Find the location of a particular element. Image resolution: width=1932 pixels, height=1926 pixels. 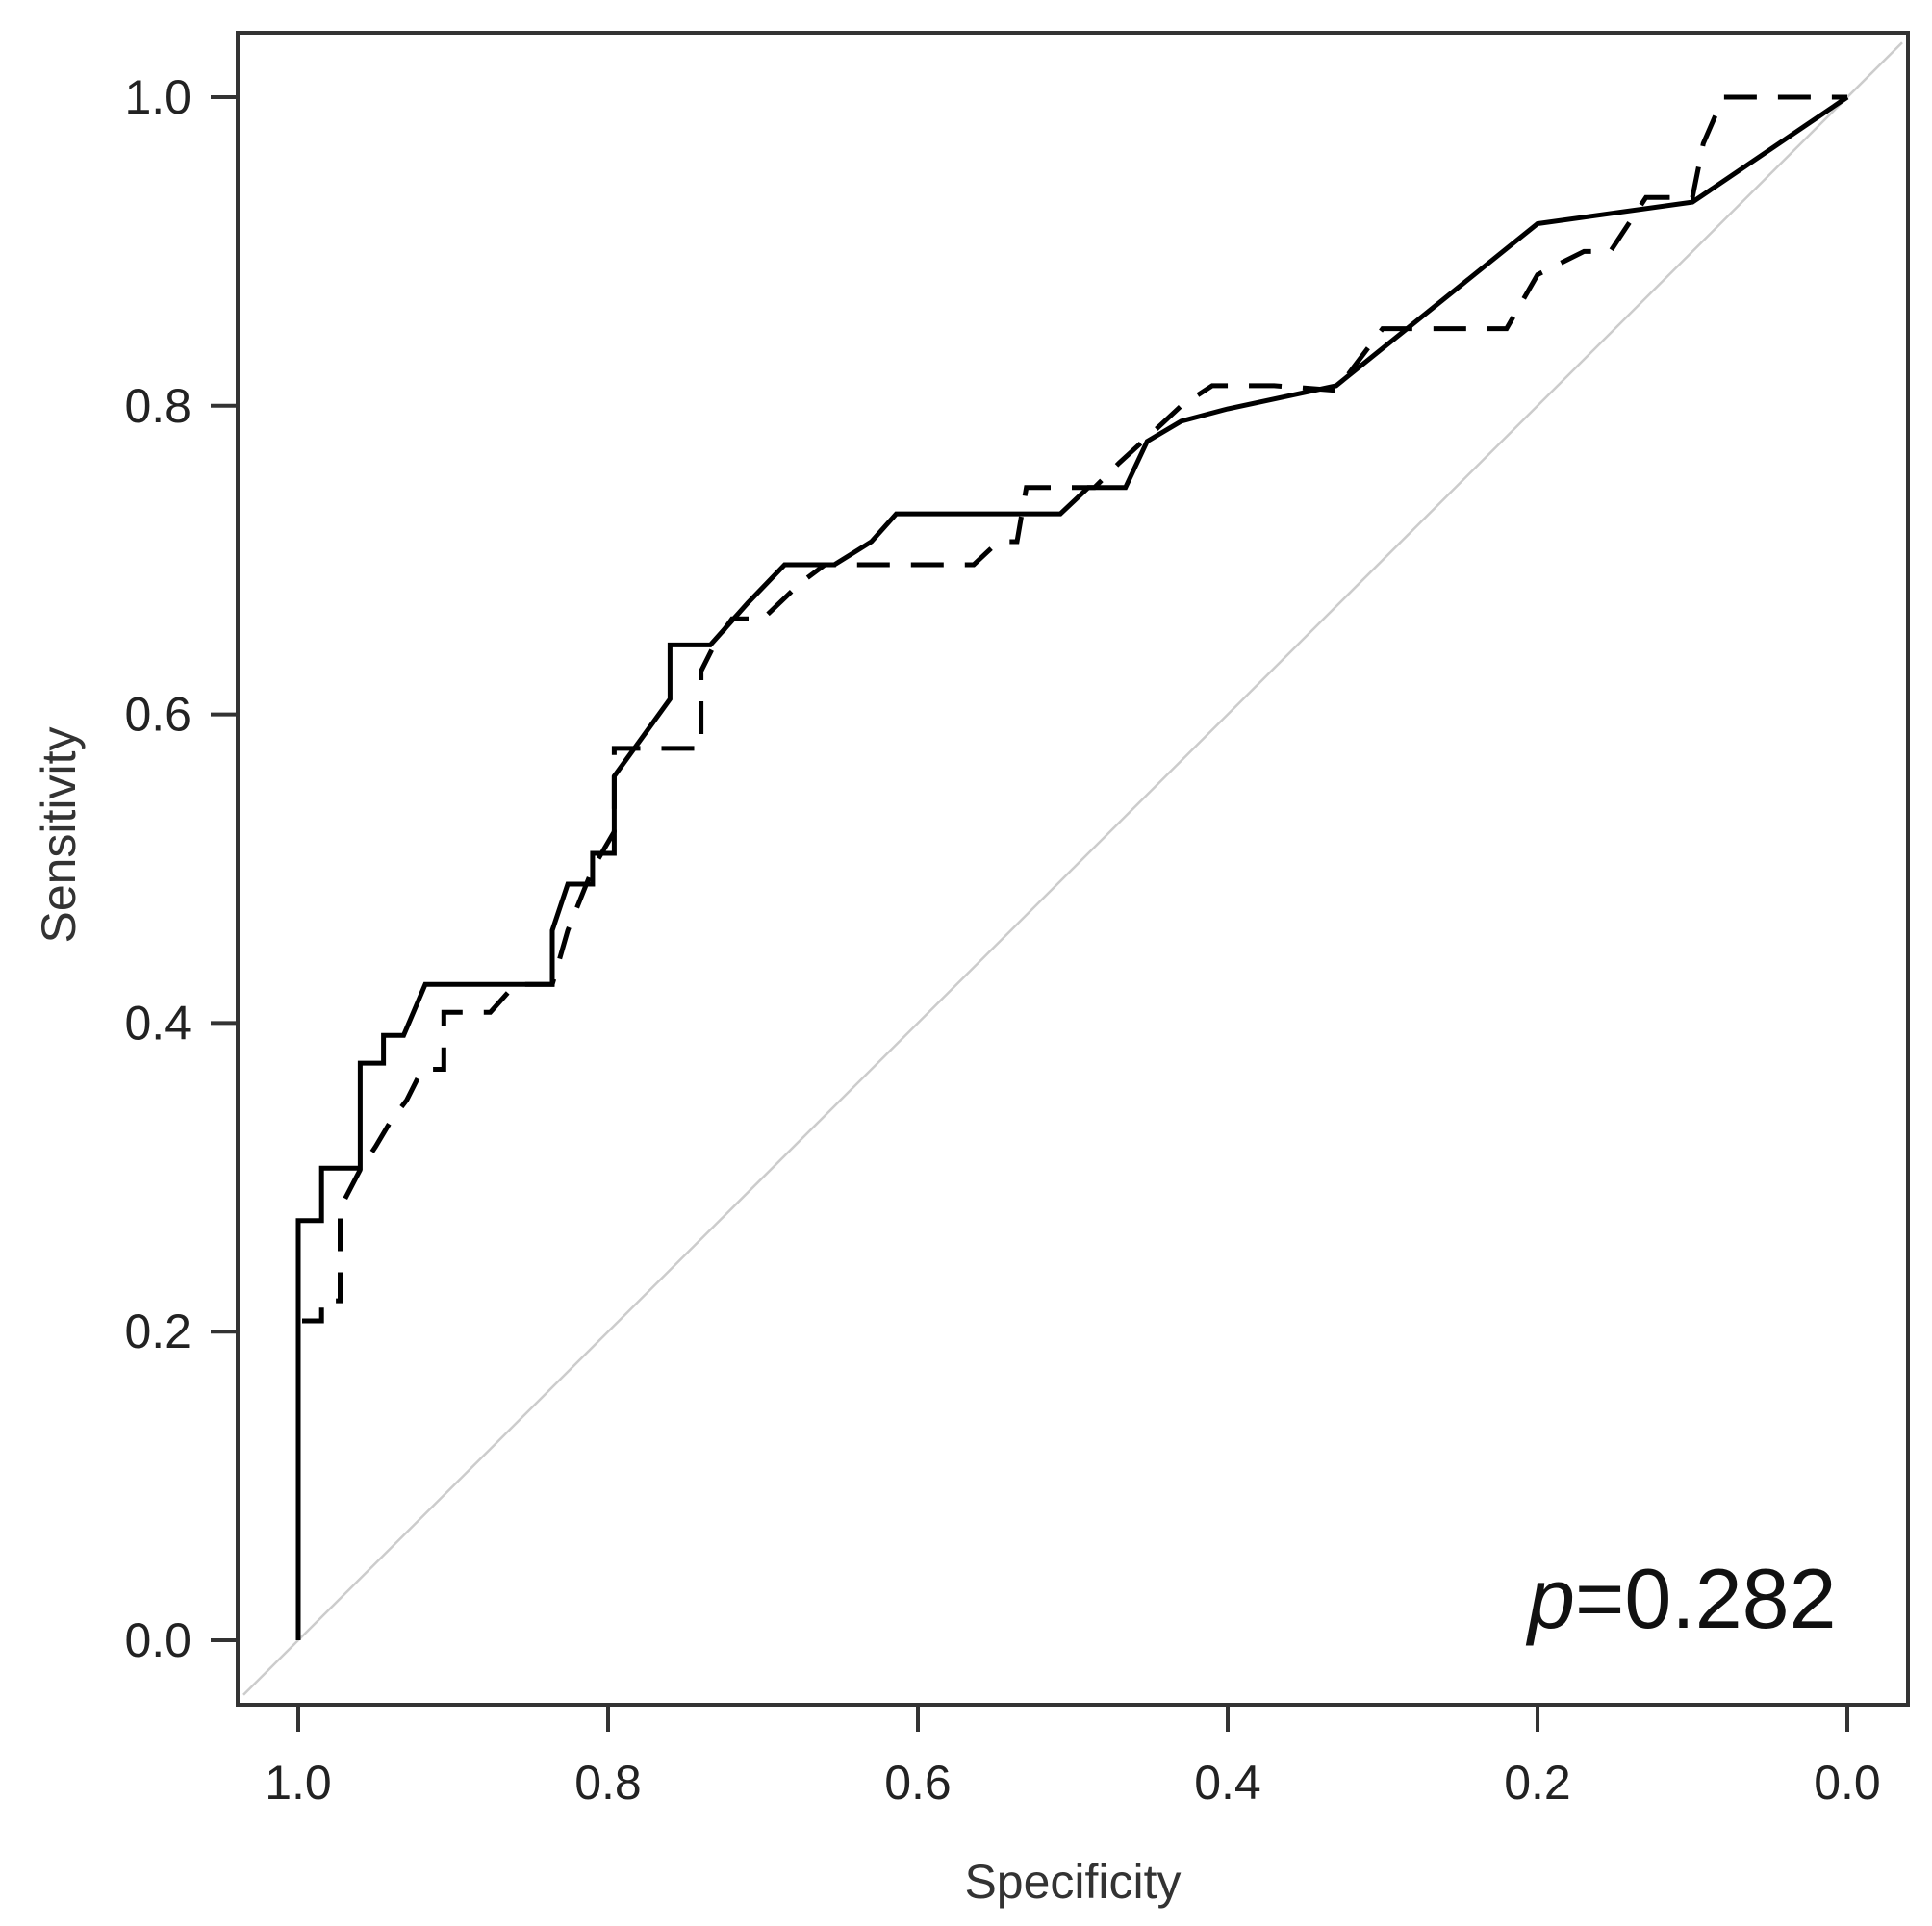

x-tick-label: 0.0 is located at coordinates (1847, 1783).